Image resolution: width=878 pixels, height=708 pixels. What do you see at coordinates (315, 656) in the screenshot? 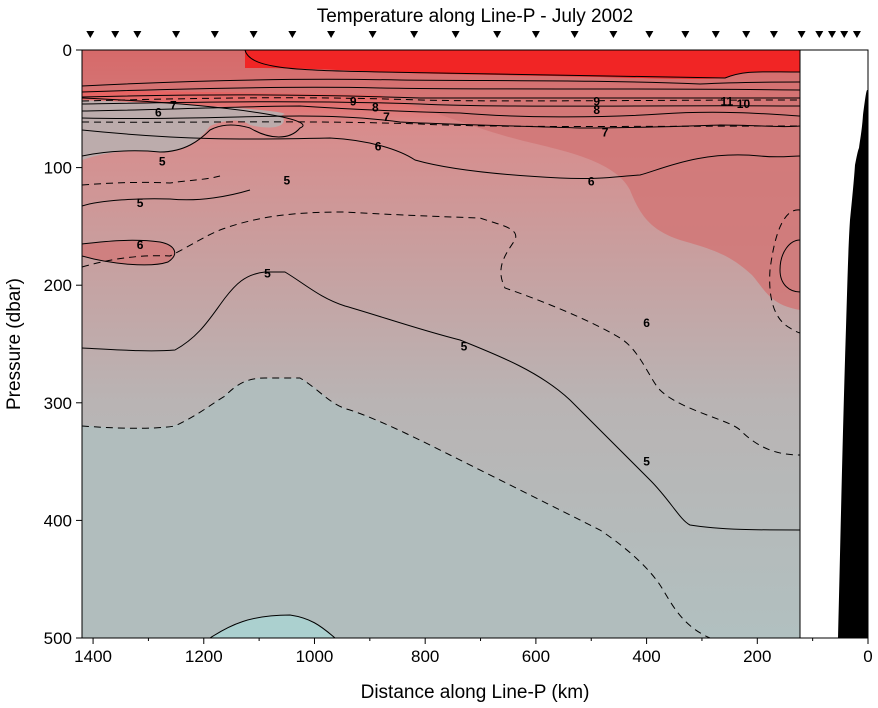
I see `x-tick-label: 1000` at bounding box center [315, 656].